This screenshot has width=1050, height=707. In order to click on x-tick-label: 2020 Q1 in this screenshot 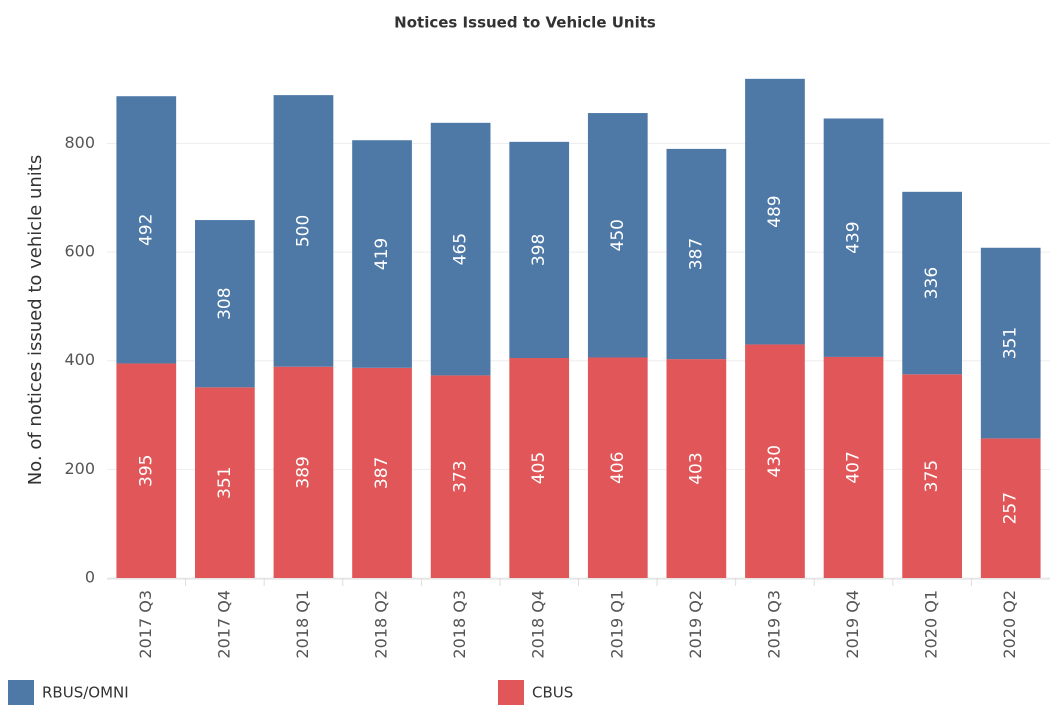, I will do `click(931, 624)`.